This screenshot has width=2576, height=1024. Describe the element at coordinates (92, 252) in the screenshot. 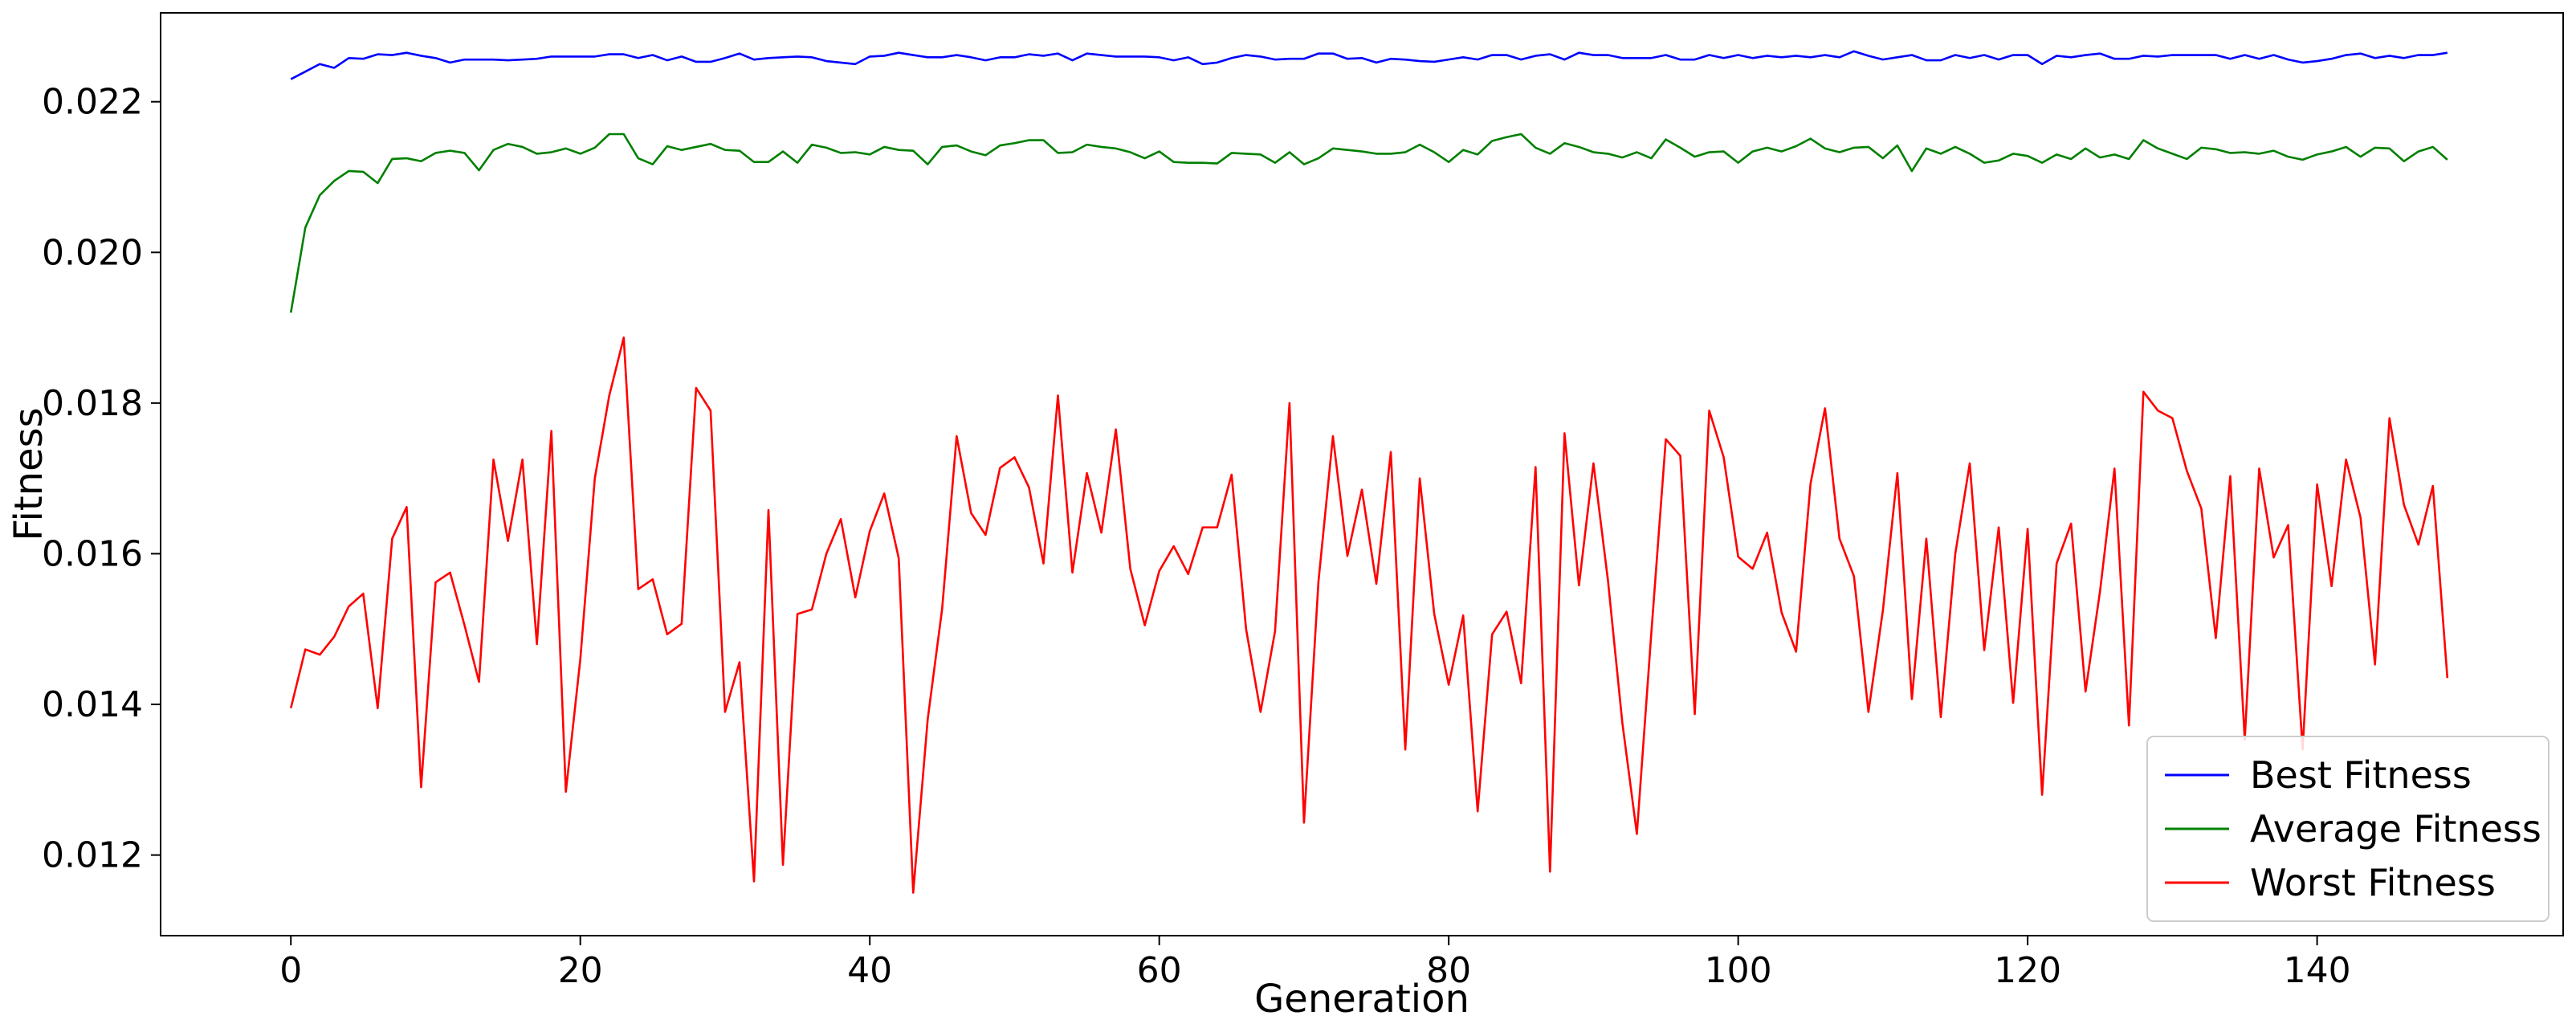

I see `y-tick-label: 0.020` at that location.